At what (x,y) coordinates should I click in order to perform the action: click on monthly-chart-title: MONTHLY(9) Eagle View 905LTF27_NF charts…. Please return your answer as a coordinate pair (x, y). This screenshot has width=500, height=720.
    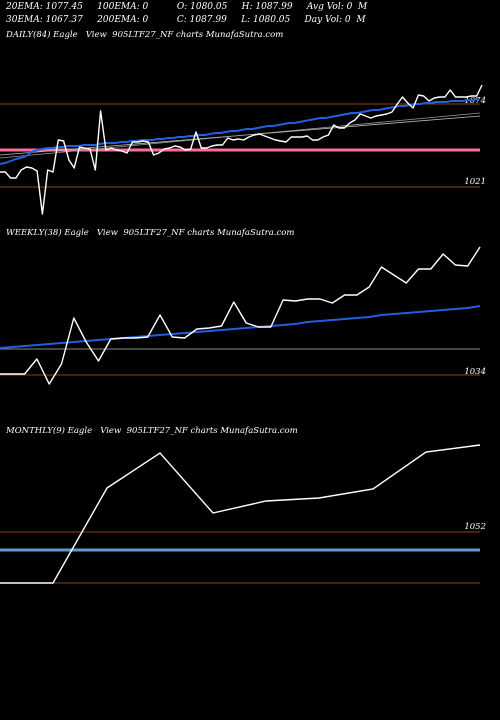
    Looking at the image, I should click on (152, 431).